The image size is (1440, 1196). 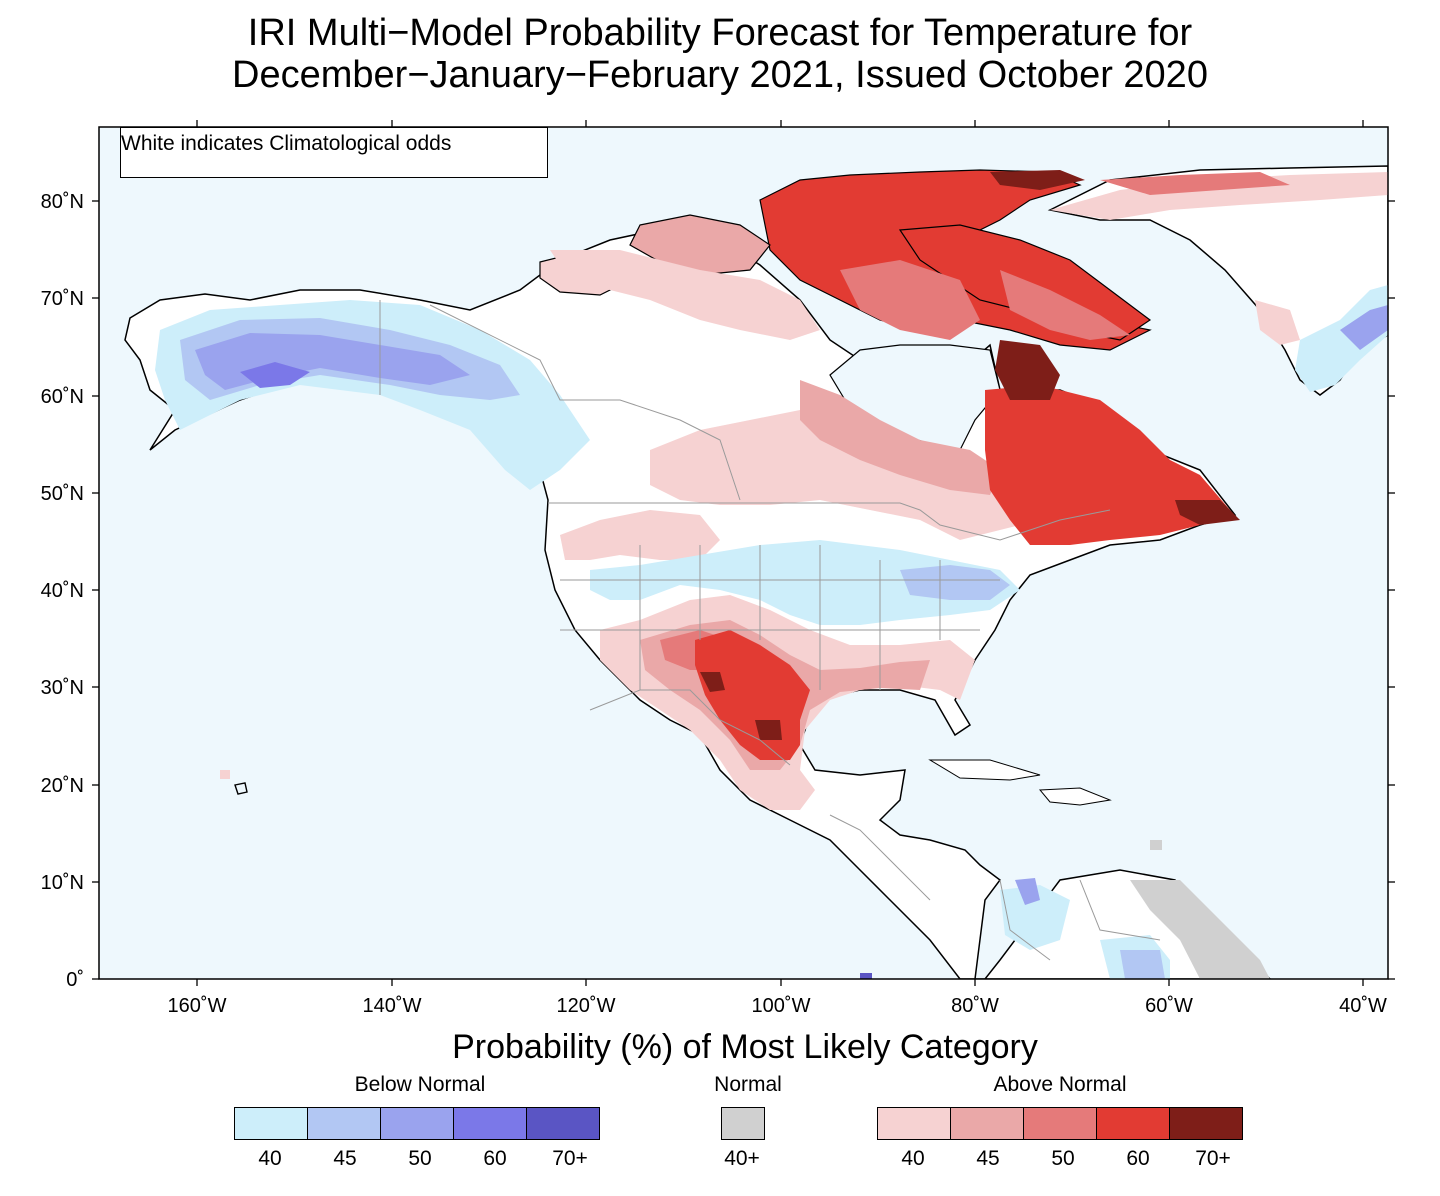 What do you see at coordinates (1169, 1006) in the screenshot?
I see `lon-tick-label: 60˚W` at bounding box center [1169, 1006].